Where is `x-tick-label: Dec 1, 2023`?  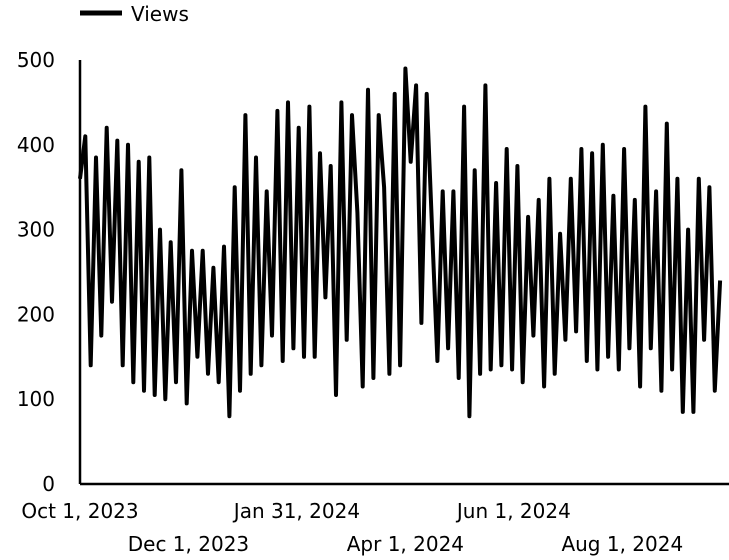 x-tick-label: Dec 1, 2023 is located at coordinates (188, 544).